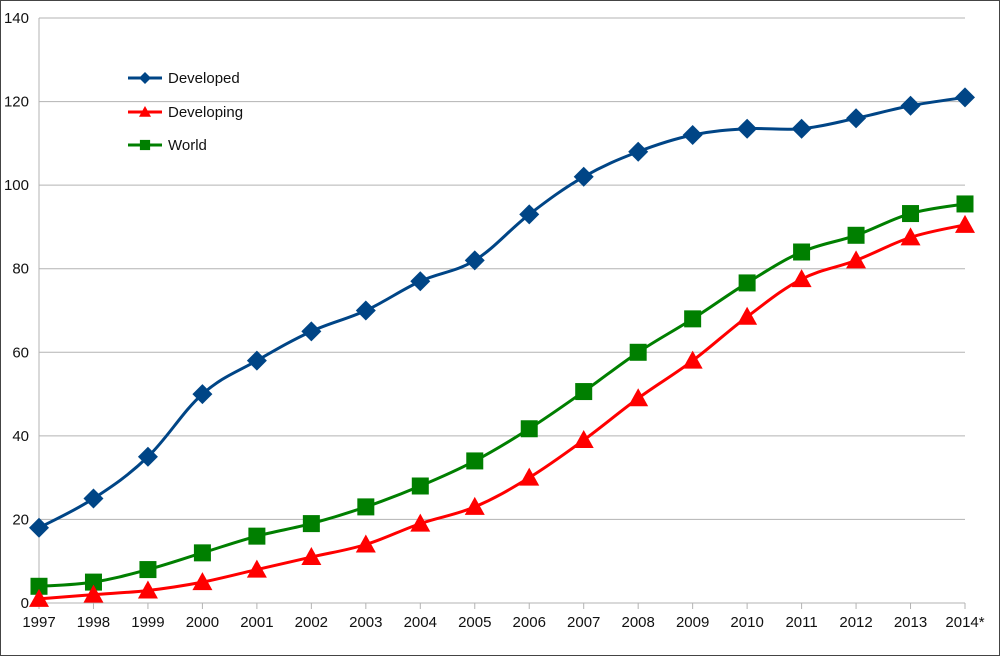 This screenshot has height=656, width=1000. I want to click on legend-item-developed: Developed, so click(184, 78).